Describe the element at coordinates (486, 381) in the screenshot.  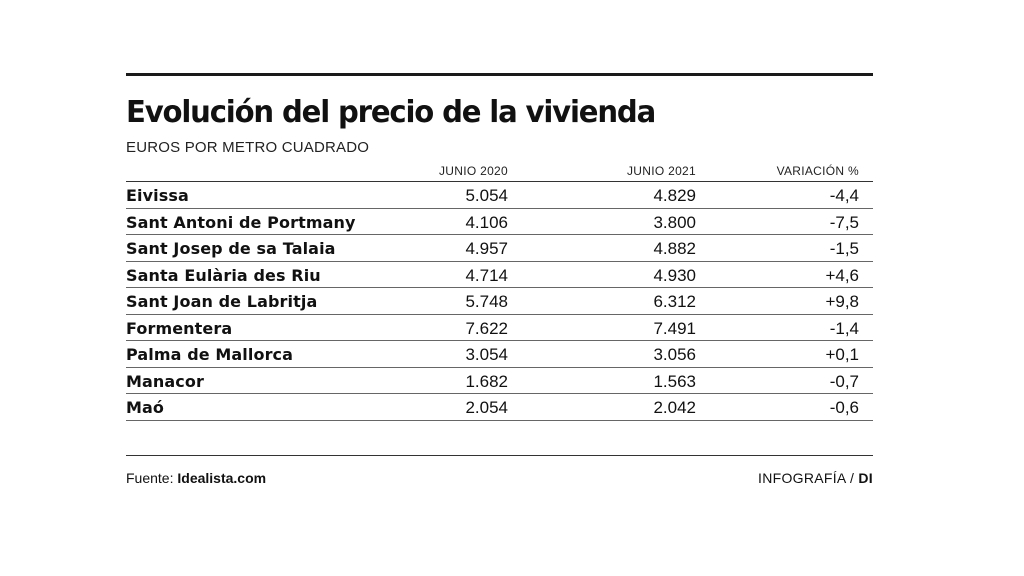
I see `value-2020: 1.682` at that location.